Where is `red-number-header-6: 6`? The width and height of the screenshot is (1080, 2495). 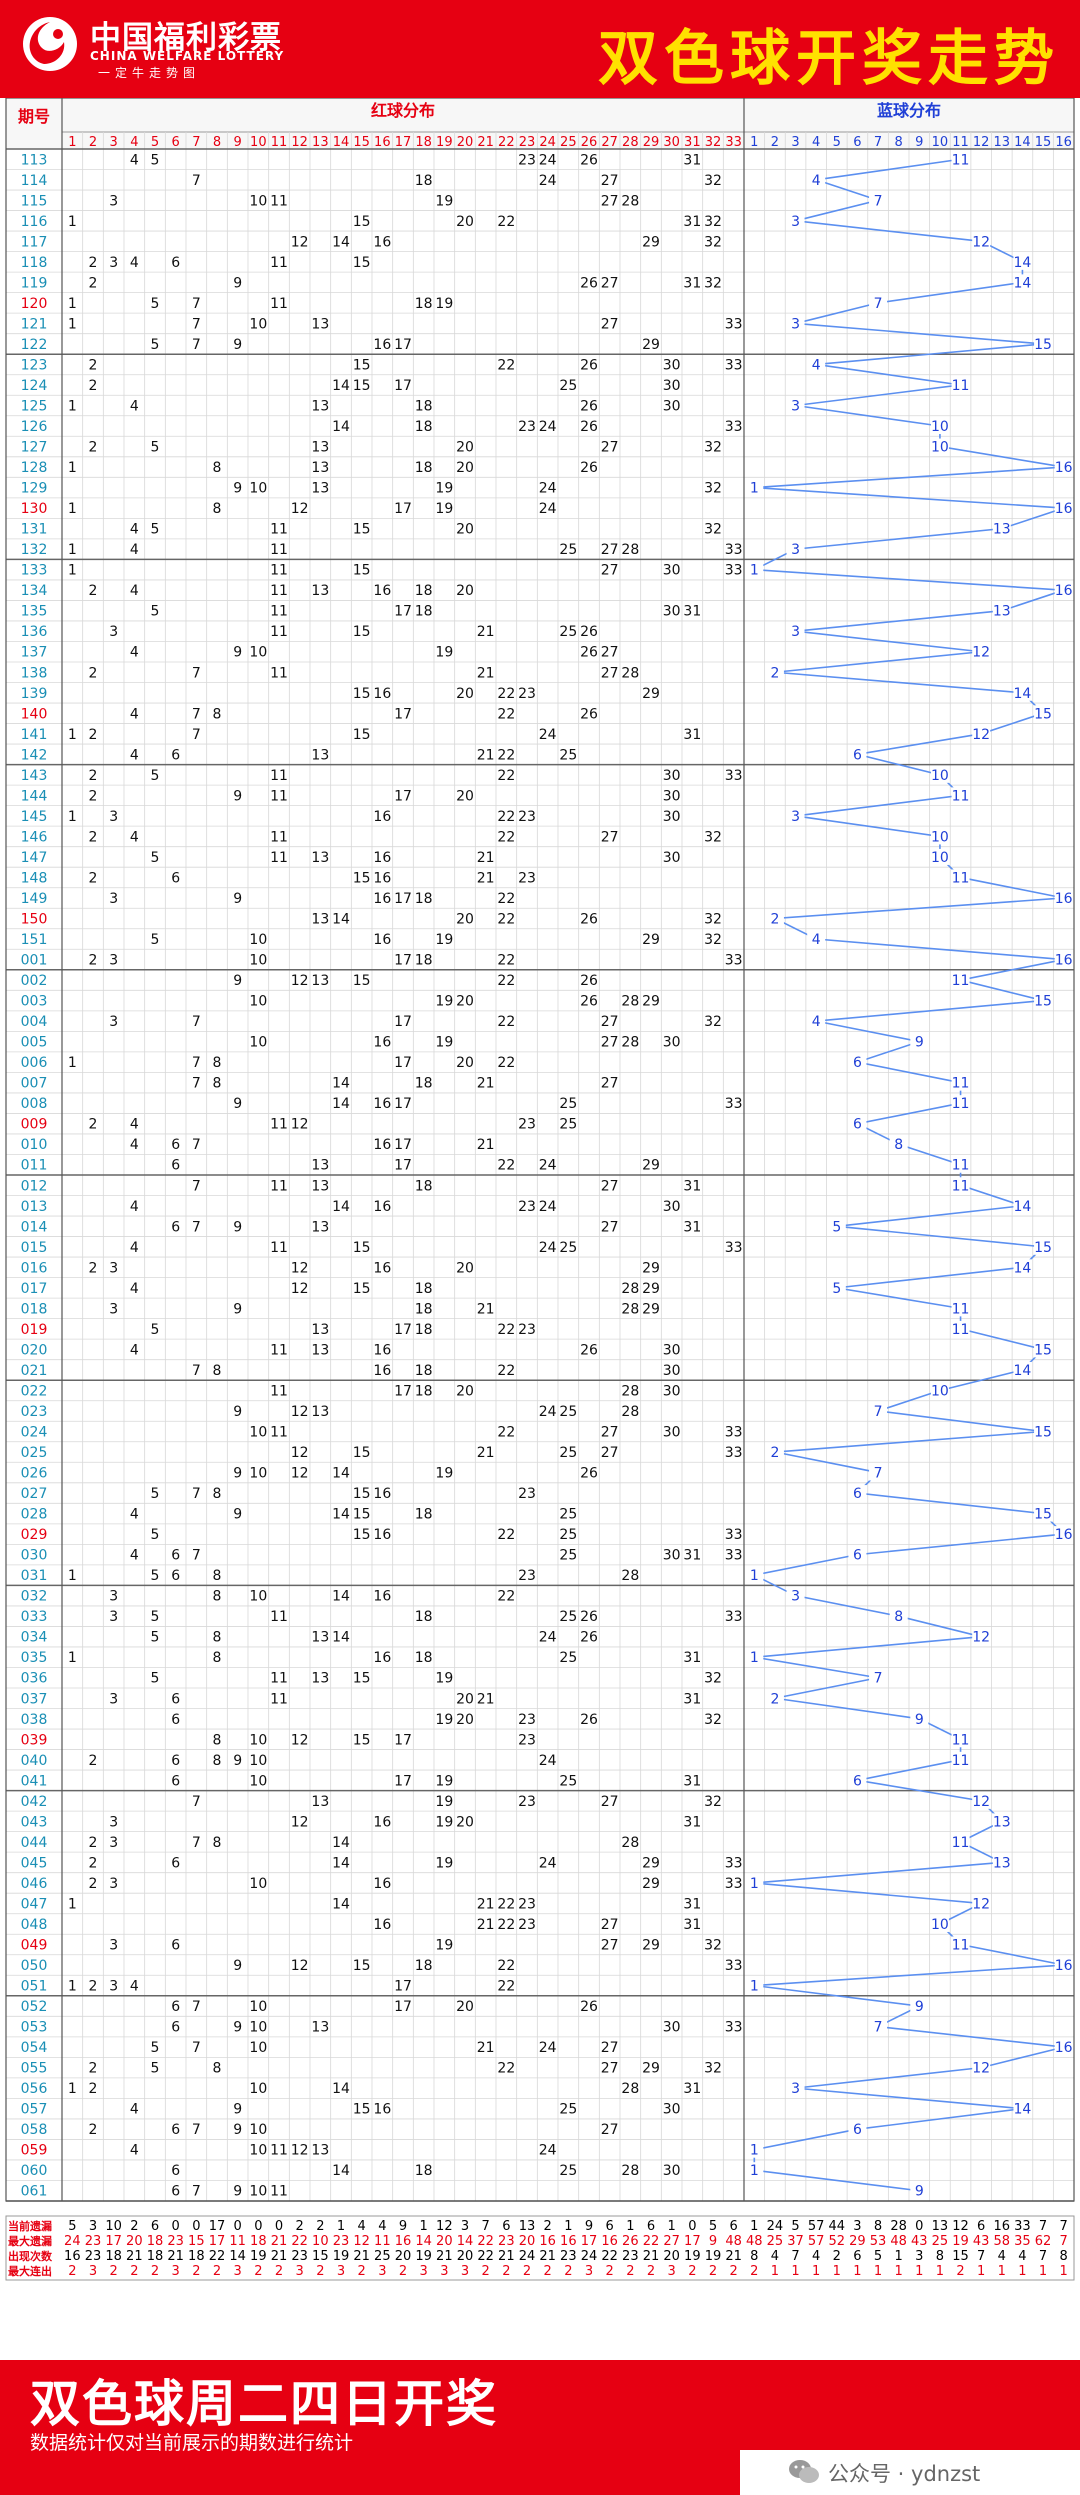
red-number-header-6: 6 is located at coordinates (176, 142).